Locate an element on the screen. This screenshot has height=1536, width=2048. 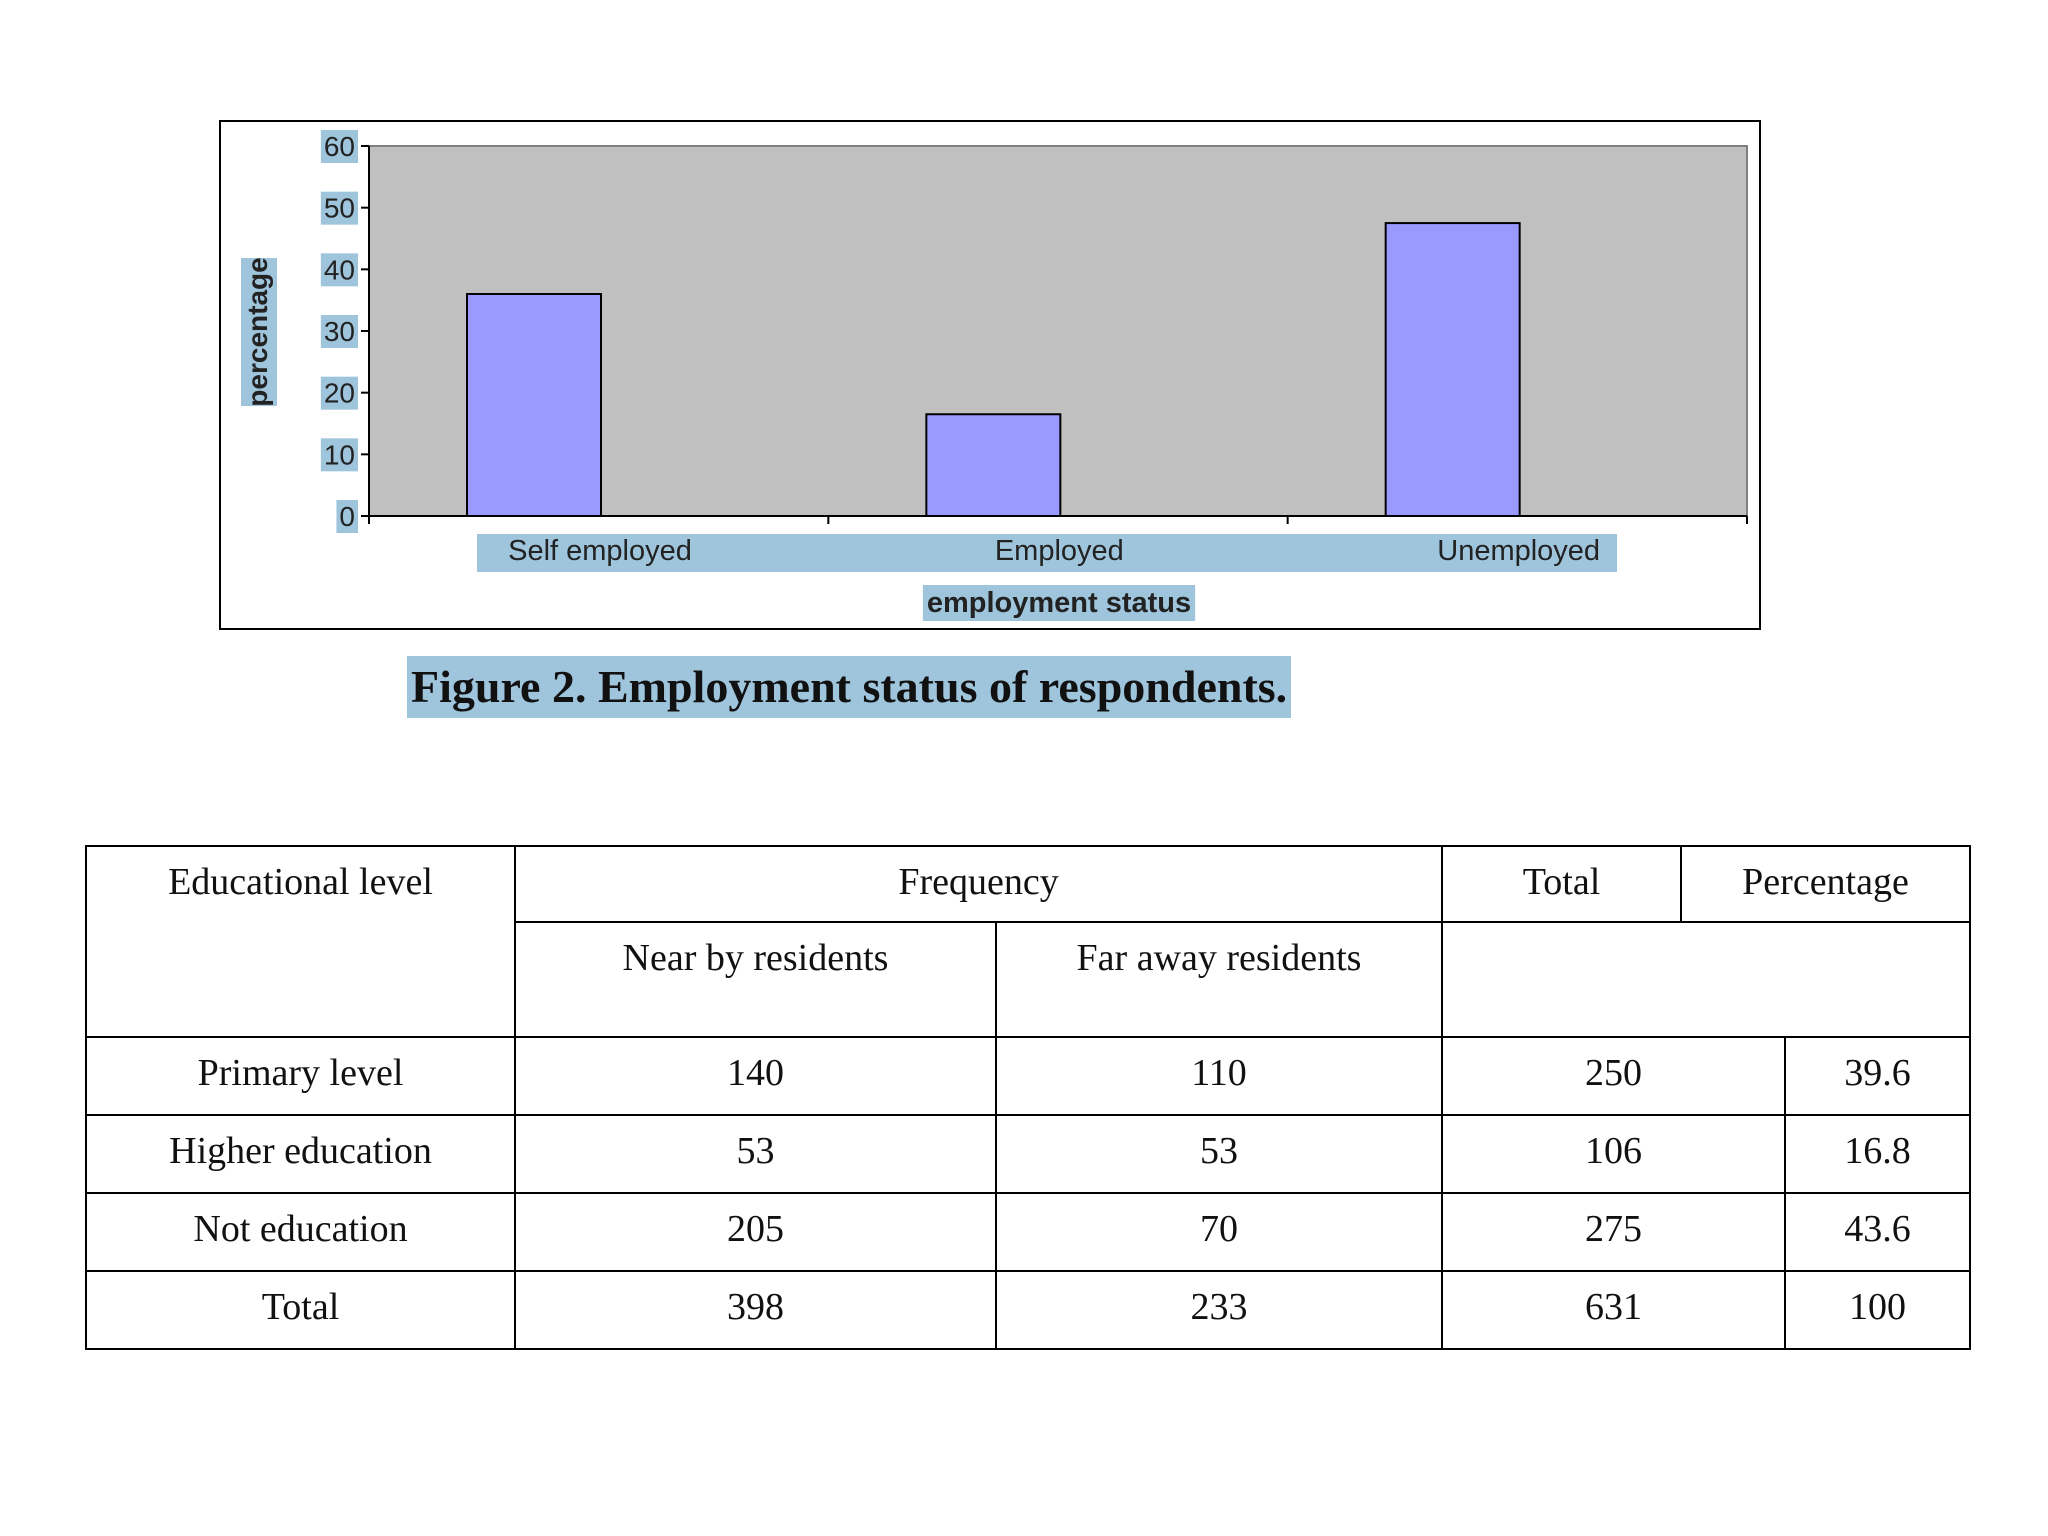
y-tick-label: 30 is located at coordinates (339, 331).